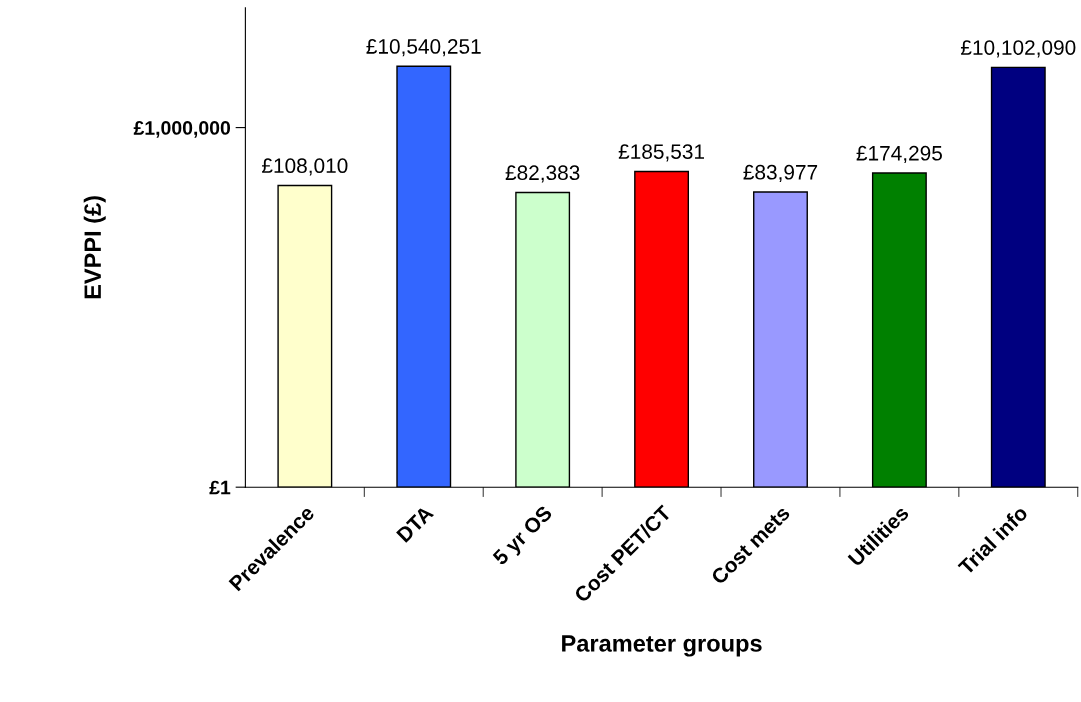 Image resolution: width=1081 pixels, height=702 pixels. What do you see at coordinates (182, 129) in the screenshot?
I see `y-tick-label: £1,000,000` at bounding box center [182, 129].